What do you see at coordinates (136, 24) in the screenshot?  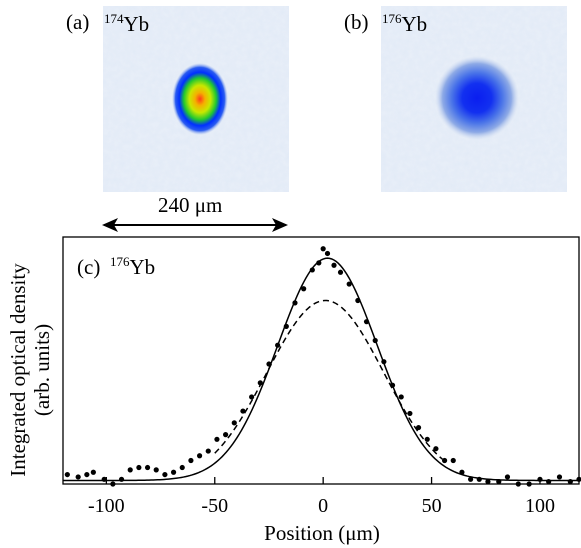 I see `isotope-symbol-a: Yb` at bounding box center [136, 24].